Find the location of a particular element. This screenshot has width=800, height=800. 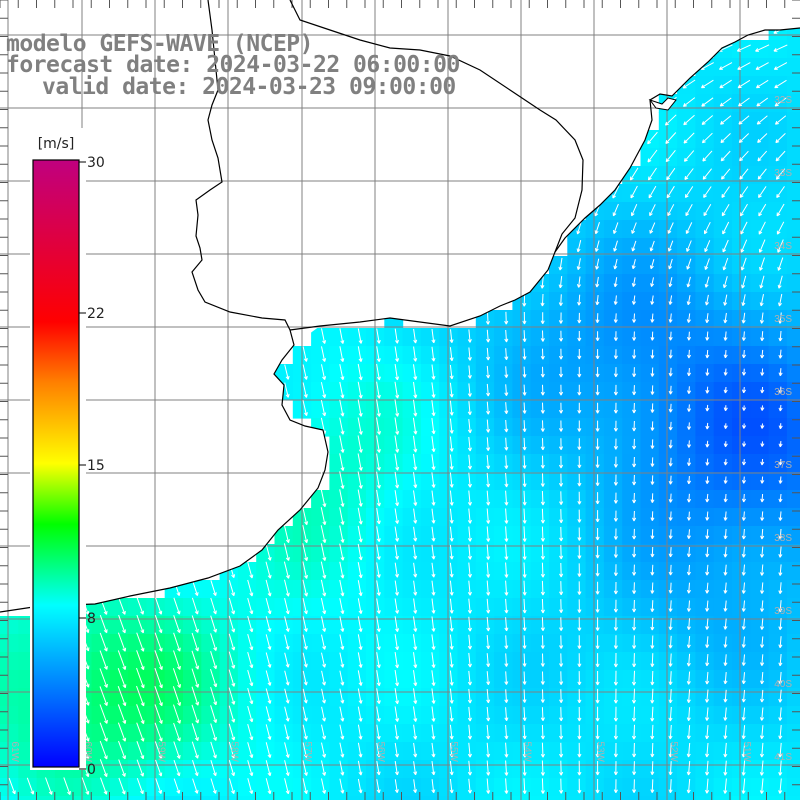

longitude-label: 59W is located at coordinates (160, 751).